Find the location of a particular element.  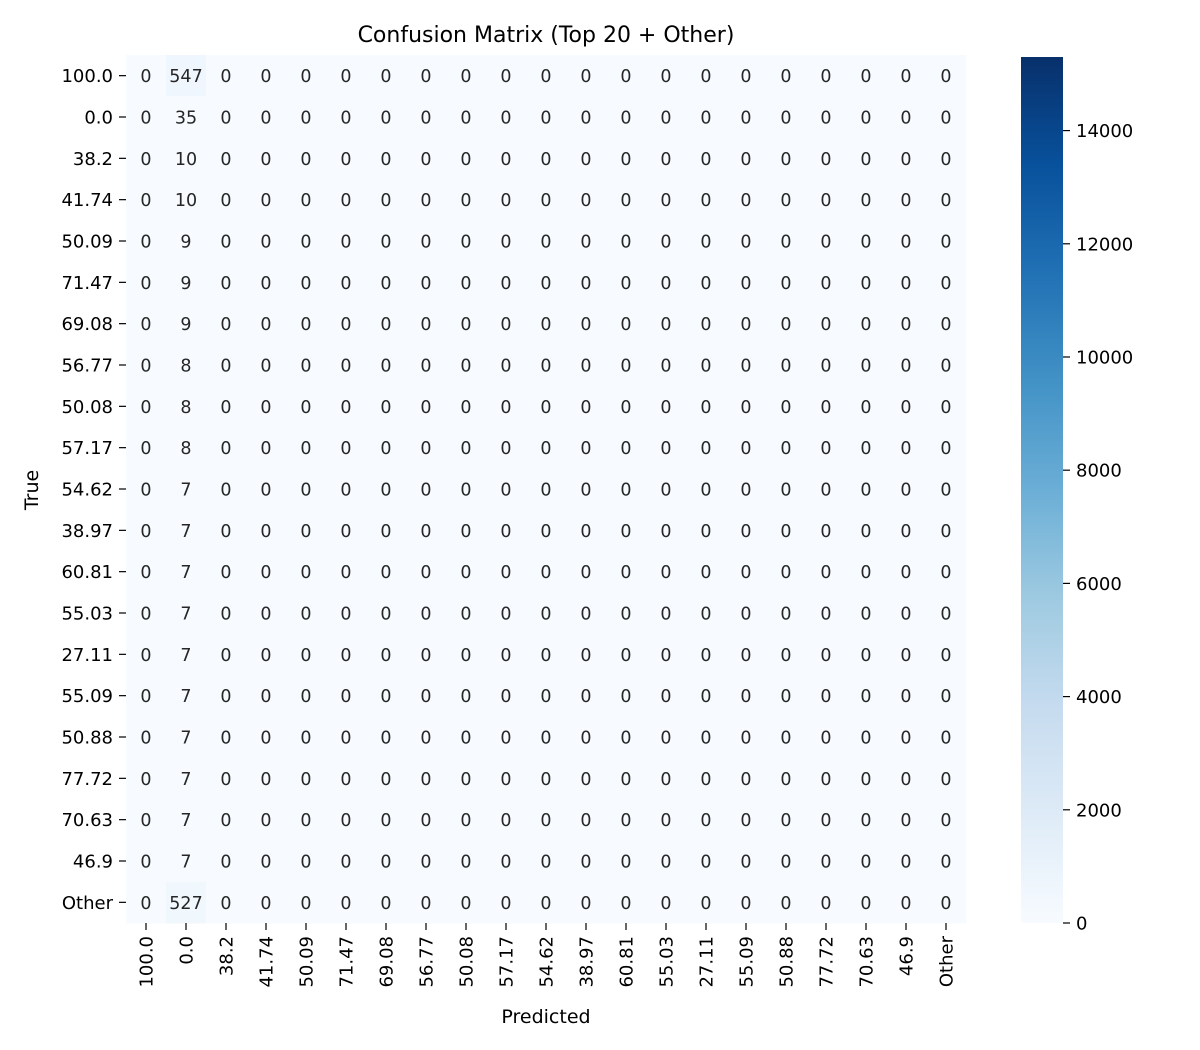

x-tick-label: 50.09 is located at coordinates (307, 962).